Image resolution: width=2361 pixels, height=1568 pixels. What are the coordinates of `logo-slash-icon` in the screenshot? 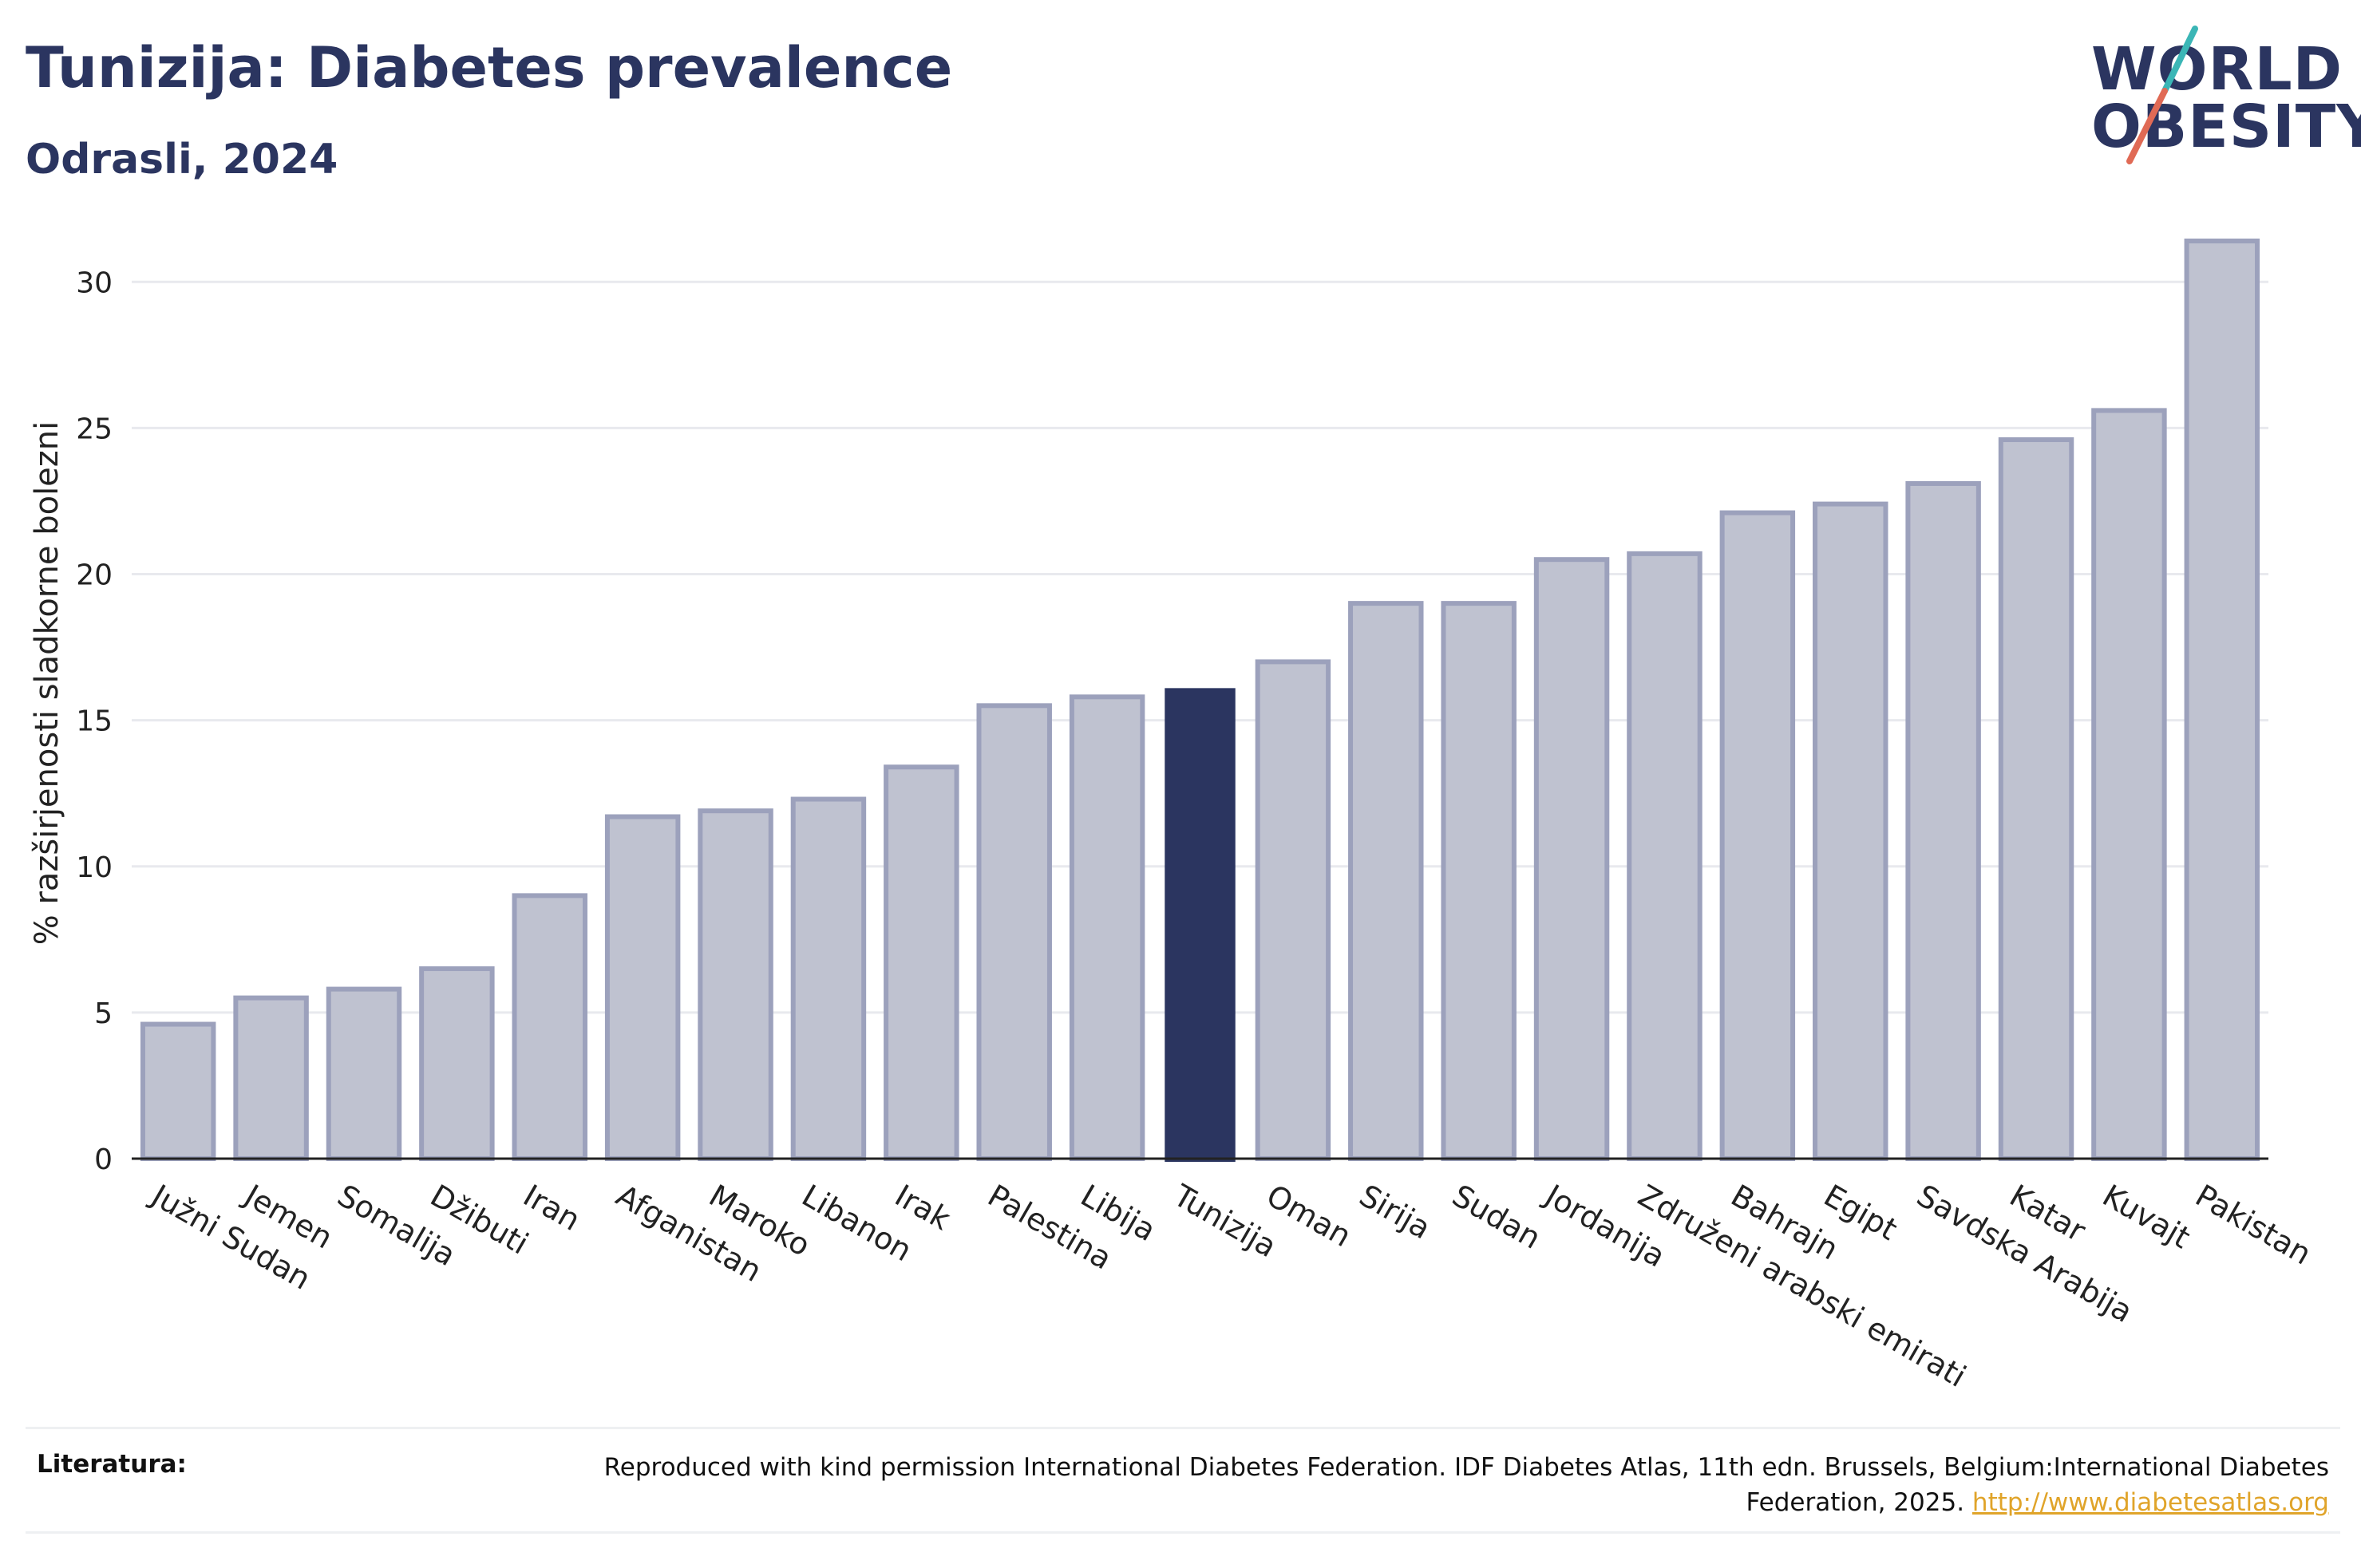 It's located at (2162, 95).